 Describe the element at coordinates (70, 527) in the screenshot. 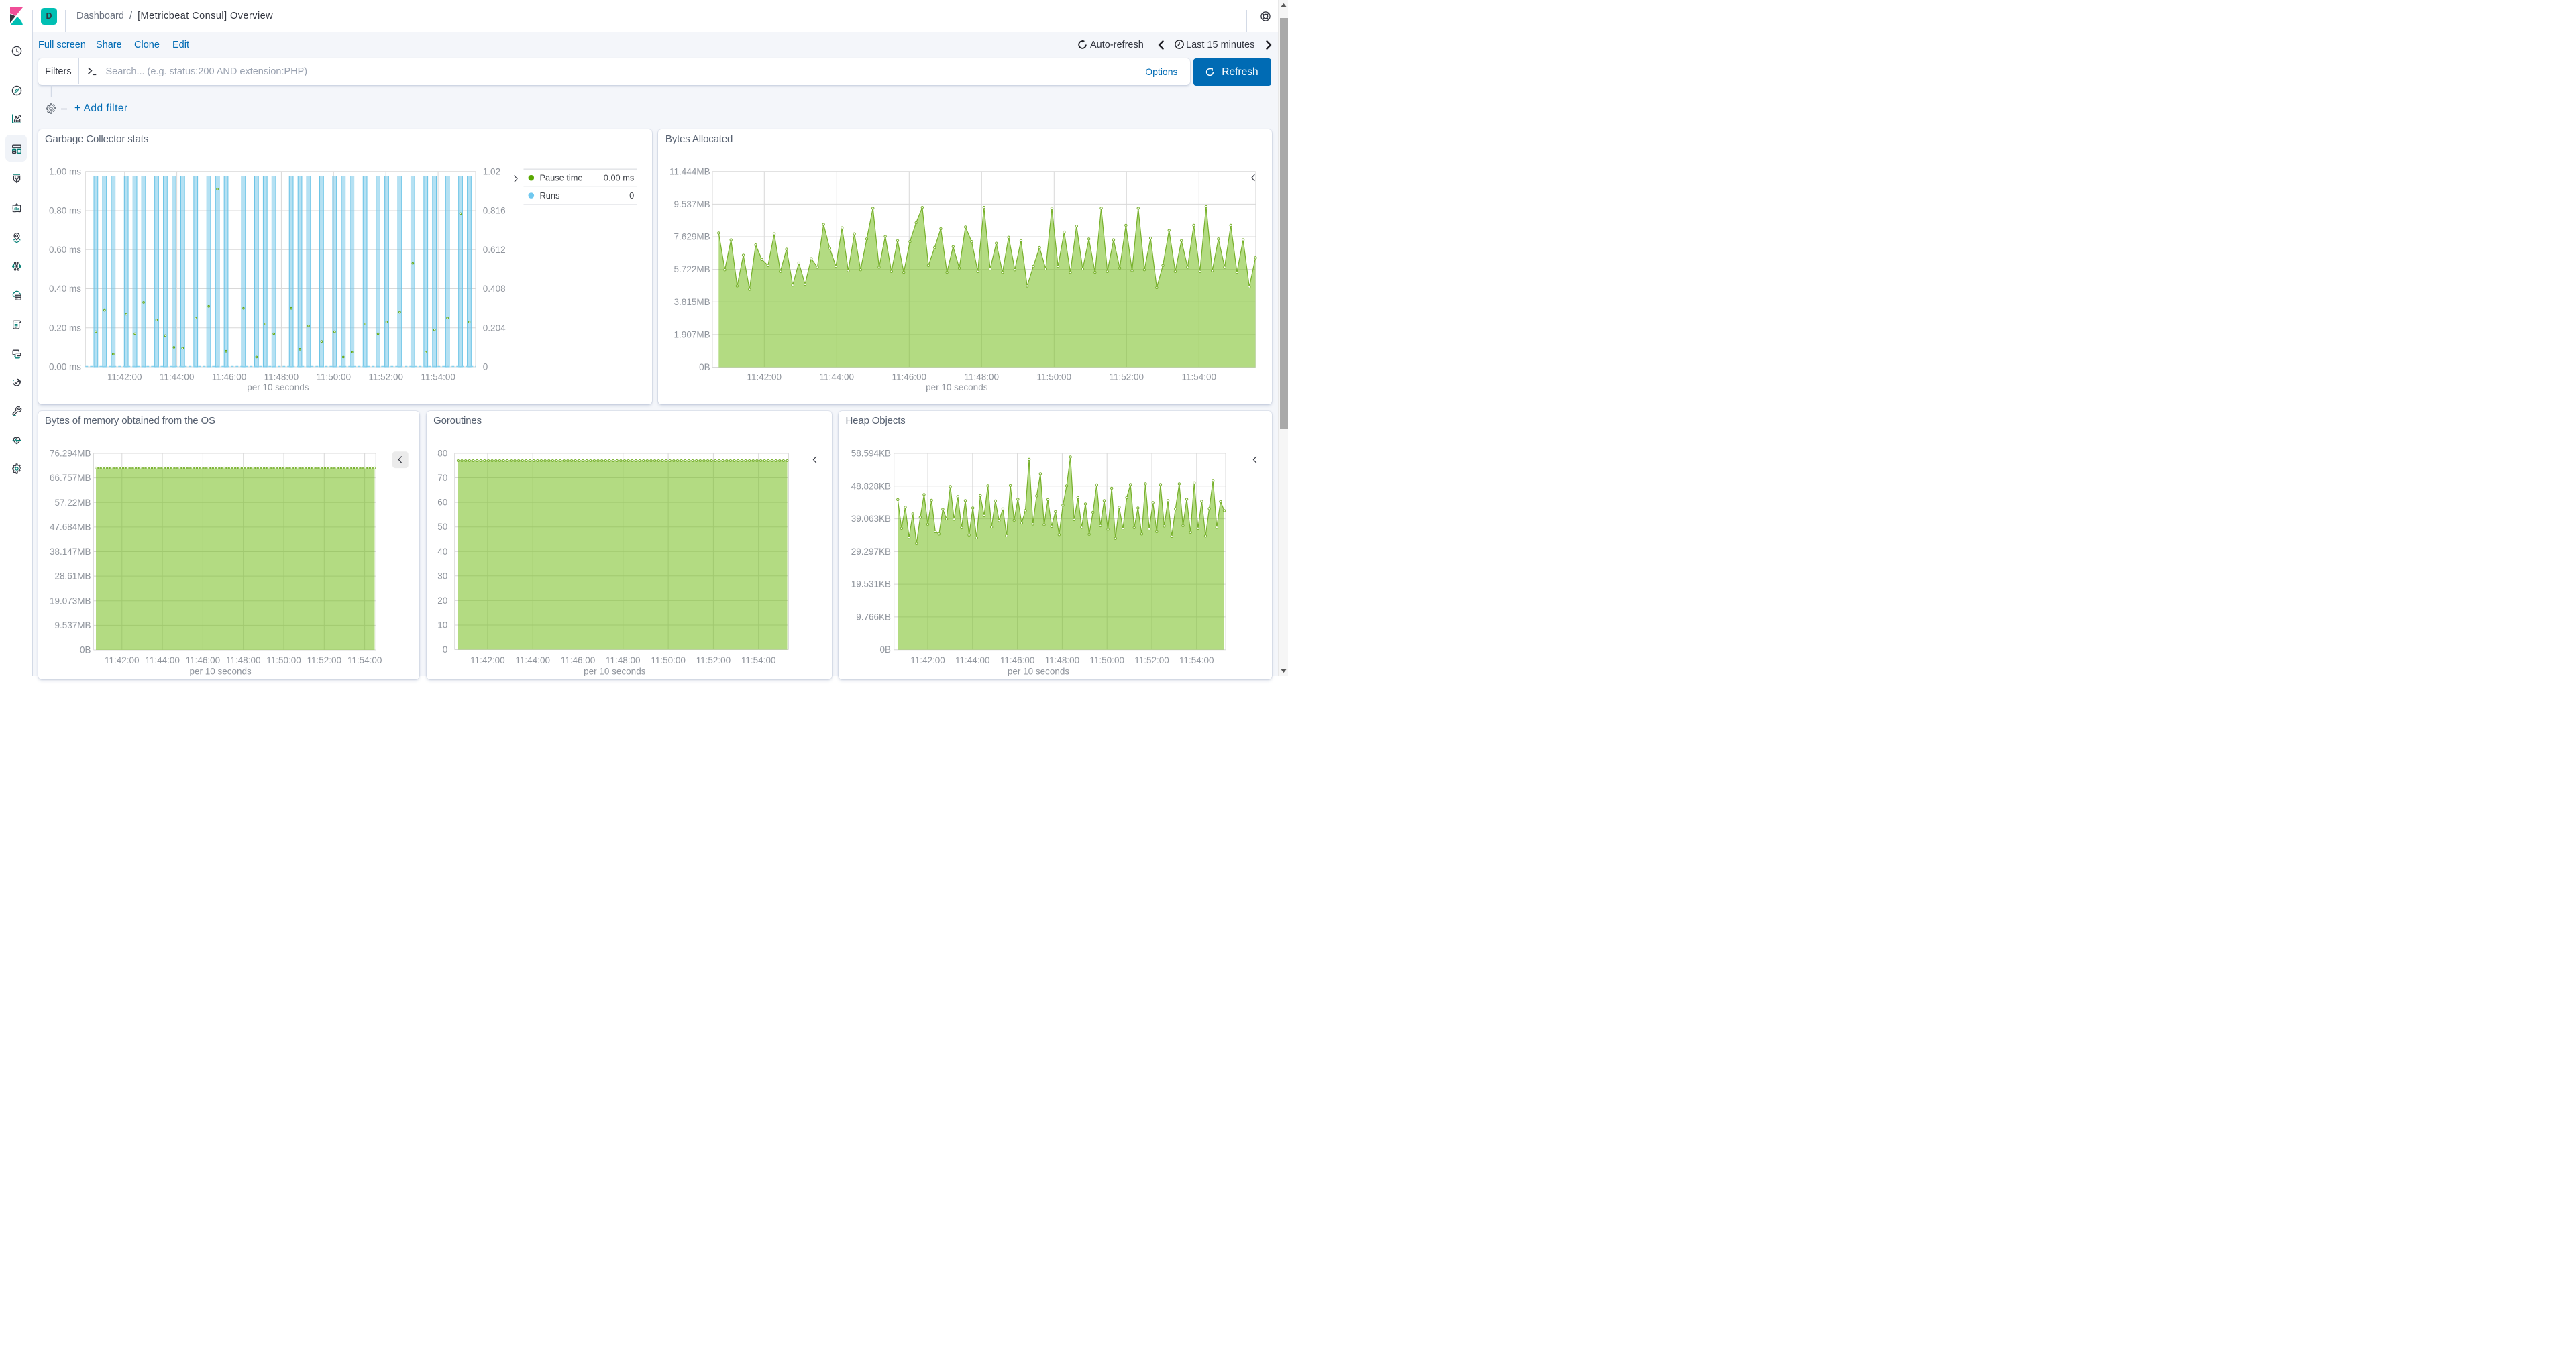

I see `svg-text: 47.684MB` at that location.